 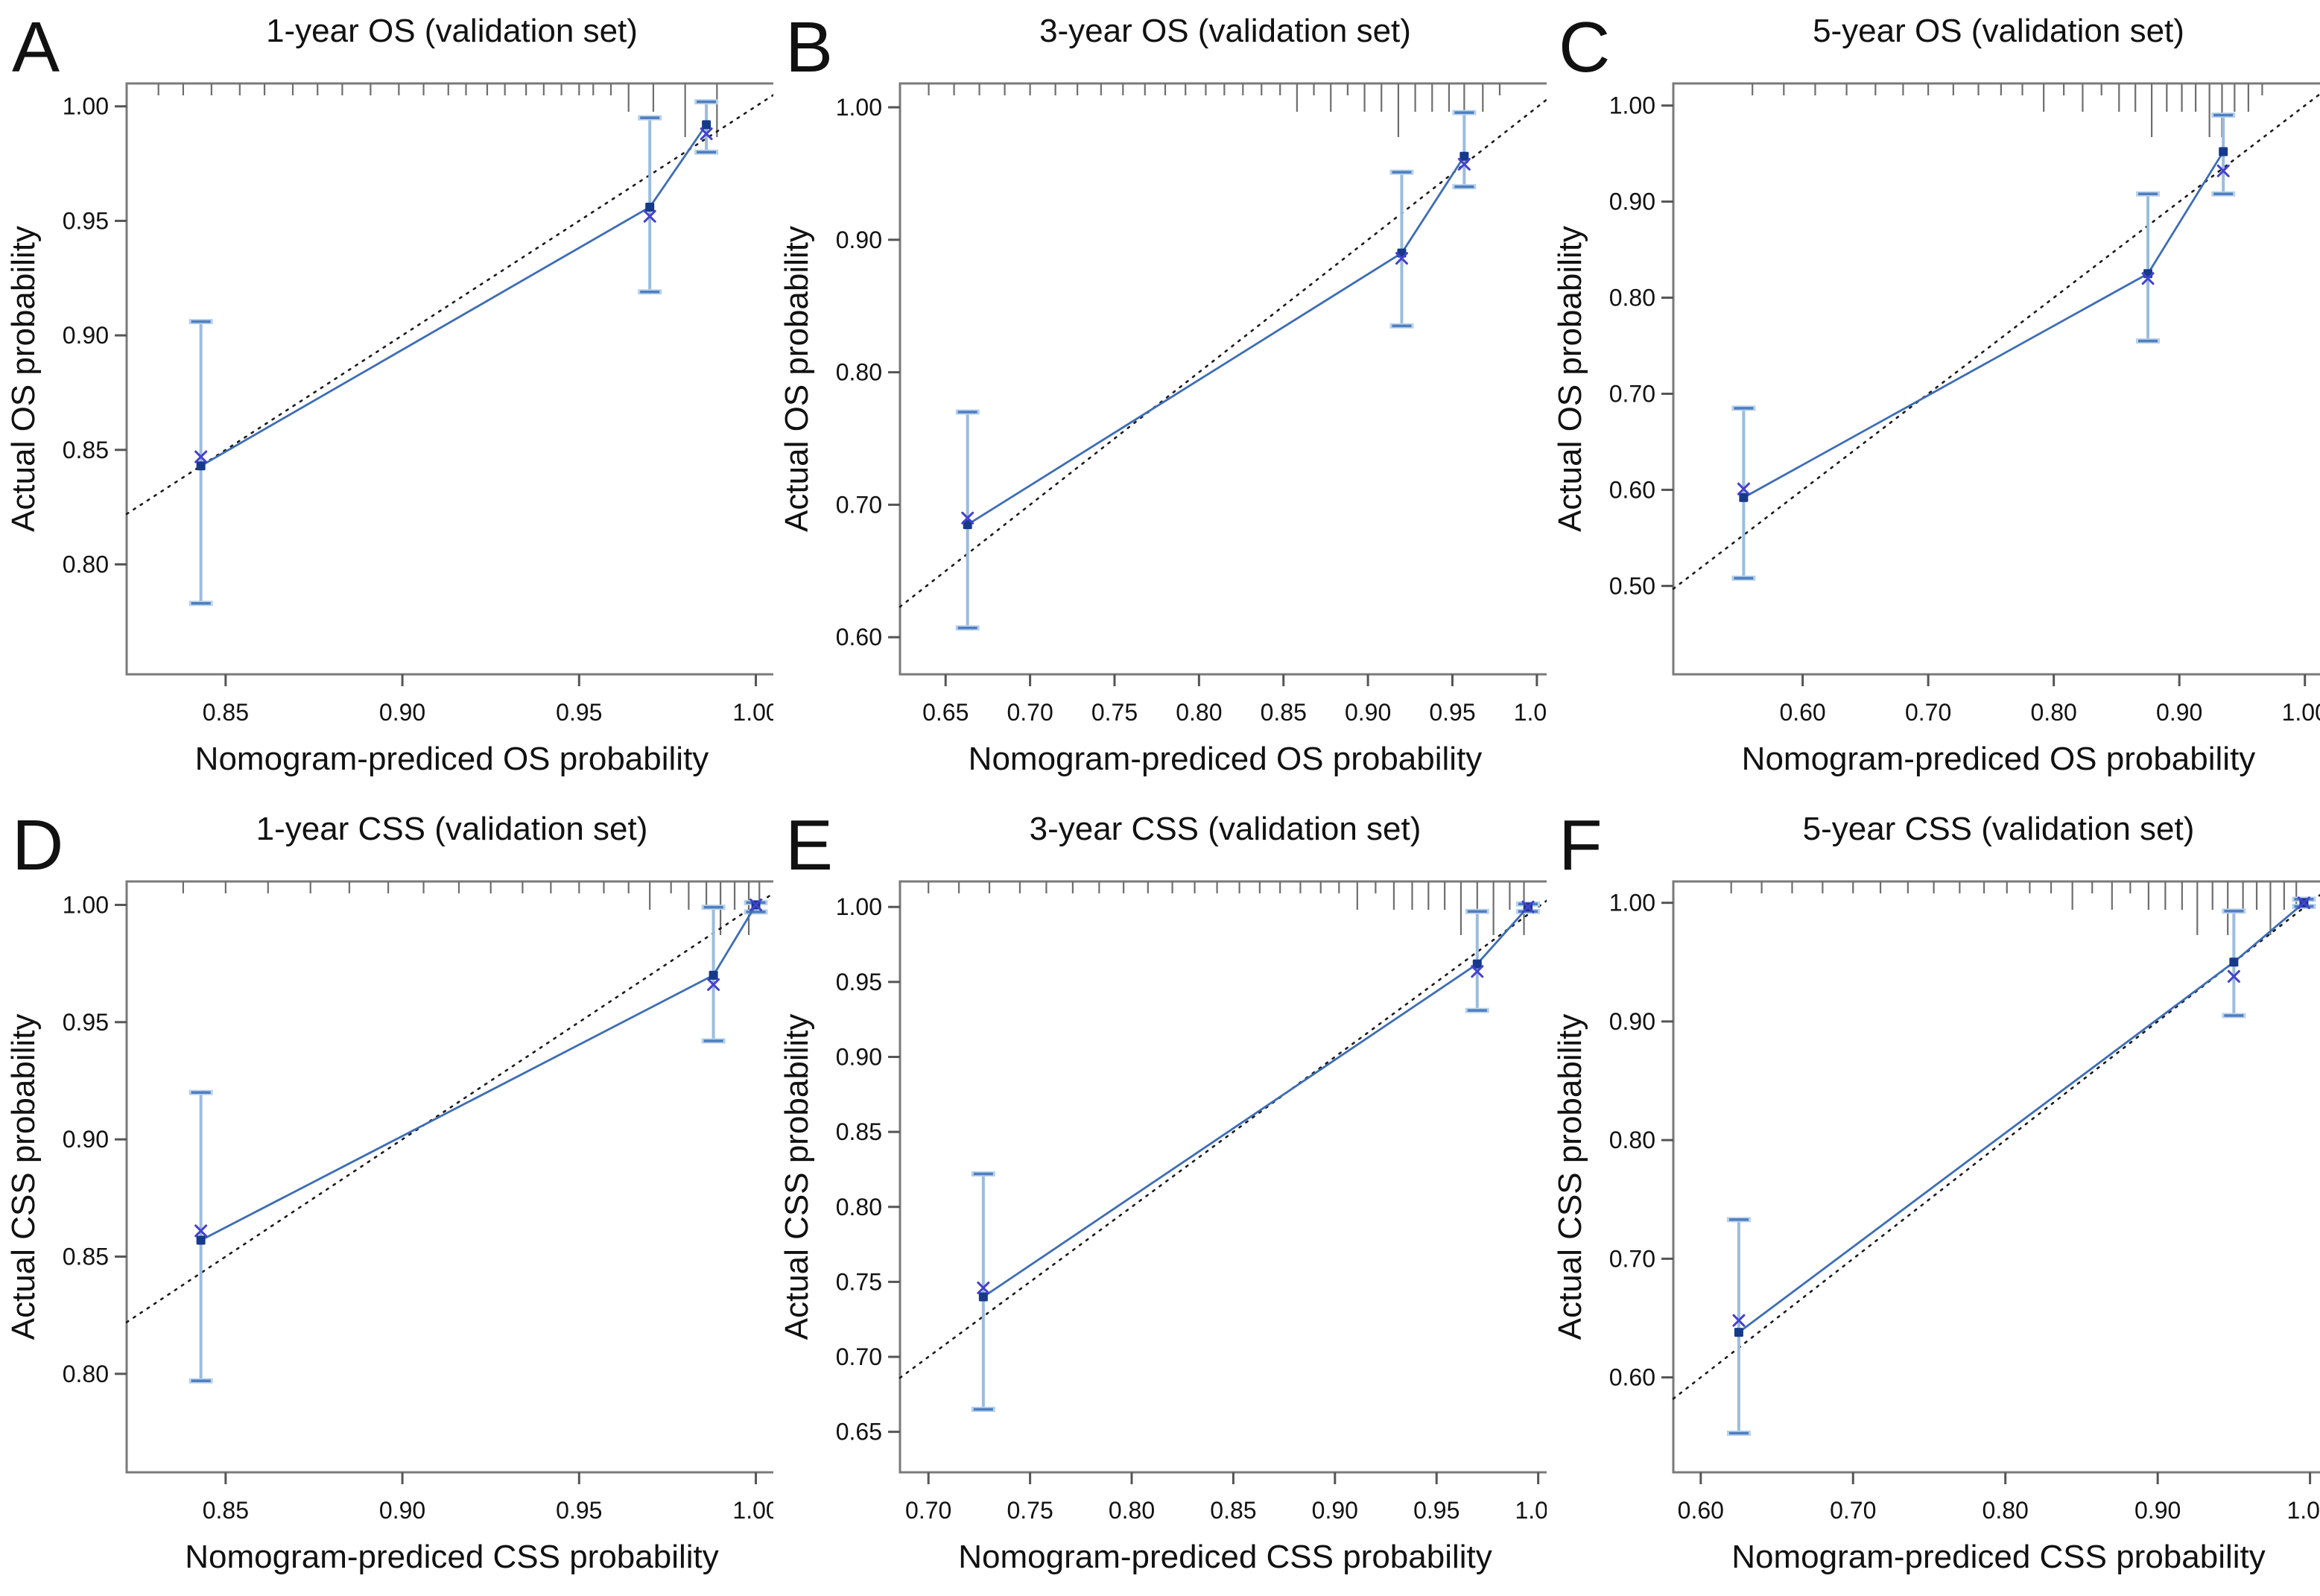 What do you see at coordinates (1030, 1510) in the screenshot?
I see `x-tick-label: 0.75` at bounding box center [1030, 1510].